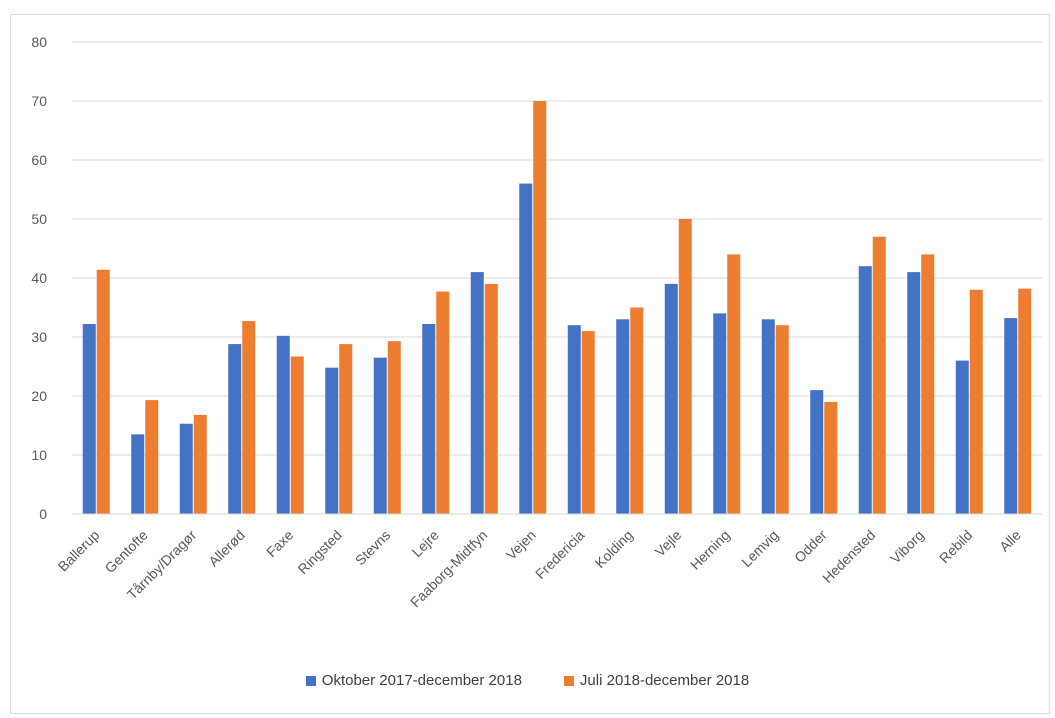 Image resolution: width=1055 pixels, height=718 pixels. I want to click on y-axis-ticks: 0 10 20 30 40 50 60 70 80, so click(39, 278).